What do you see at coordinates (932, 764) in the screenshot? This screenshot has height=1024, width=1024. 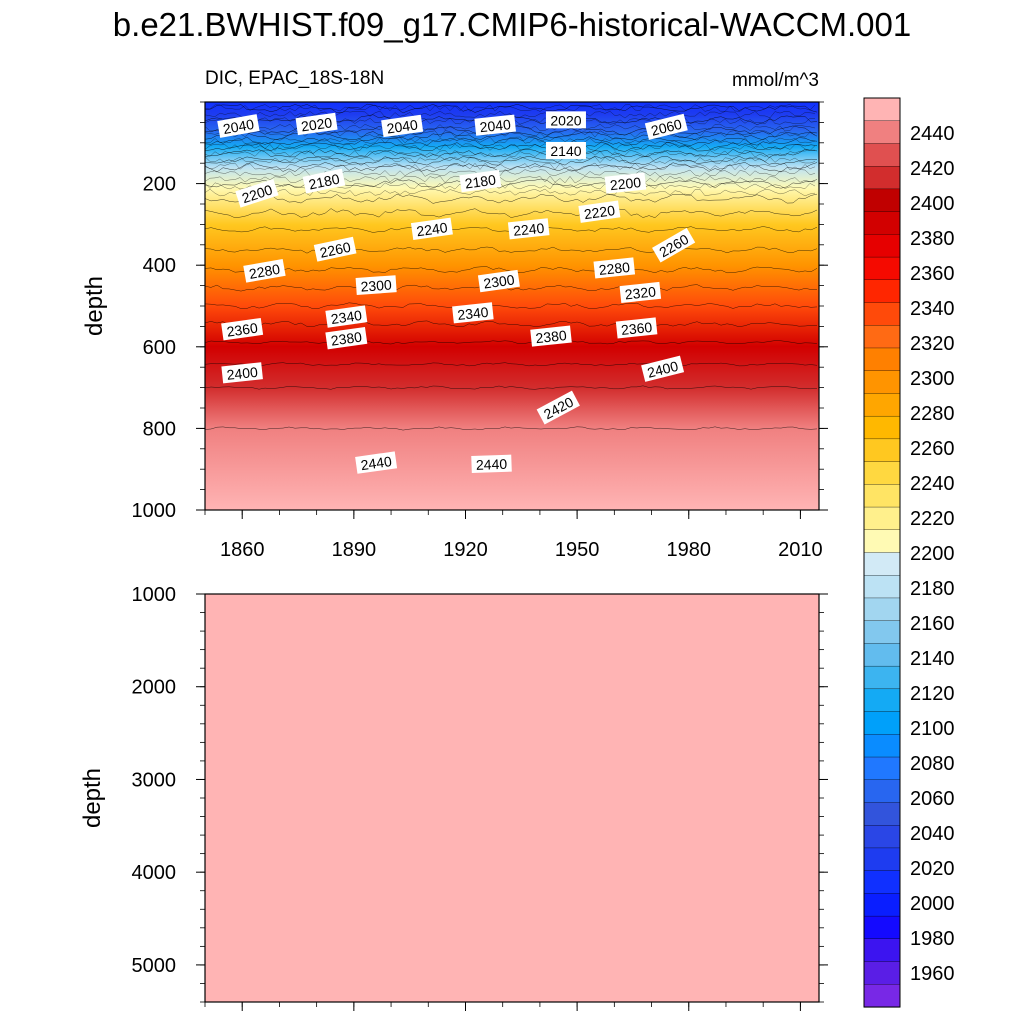 I see `colorbar-label: 2080` at bounding box center [932, 764].